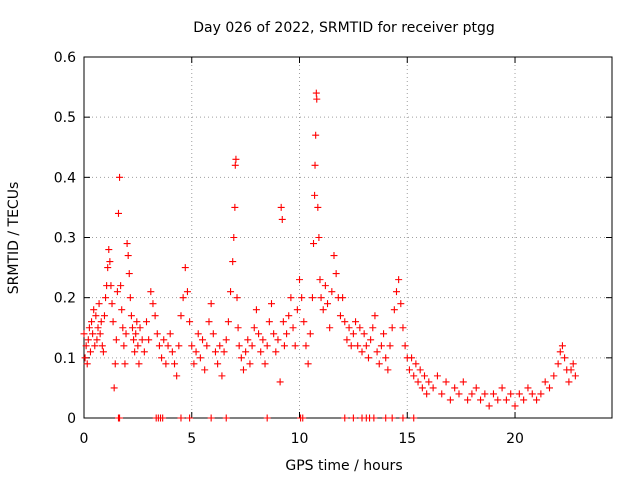 The height and width of the screenshot is (480, 640). What do you see at coordinates (14, 238) in the screenshot?
I see `y-axis-label: SRMTID / TECUs` at bounding box center [14, 238].